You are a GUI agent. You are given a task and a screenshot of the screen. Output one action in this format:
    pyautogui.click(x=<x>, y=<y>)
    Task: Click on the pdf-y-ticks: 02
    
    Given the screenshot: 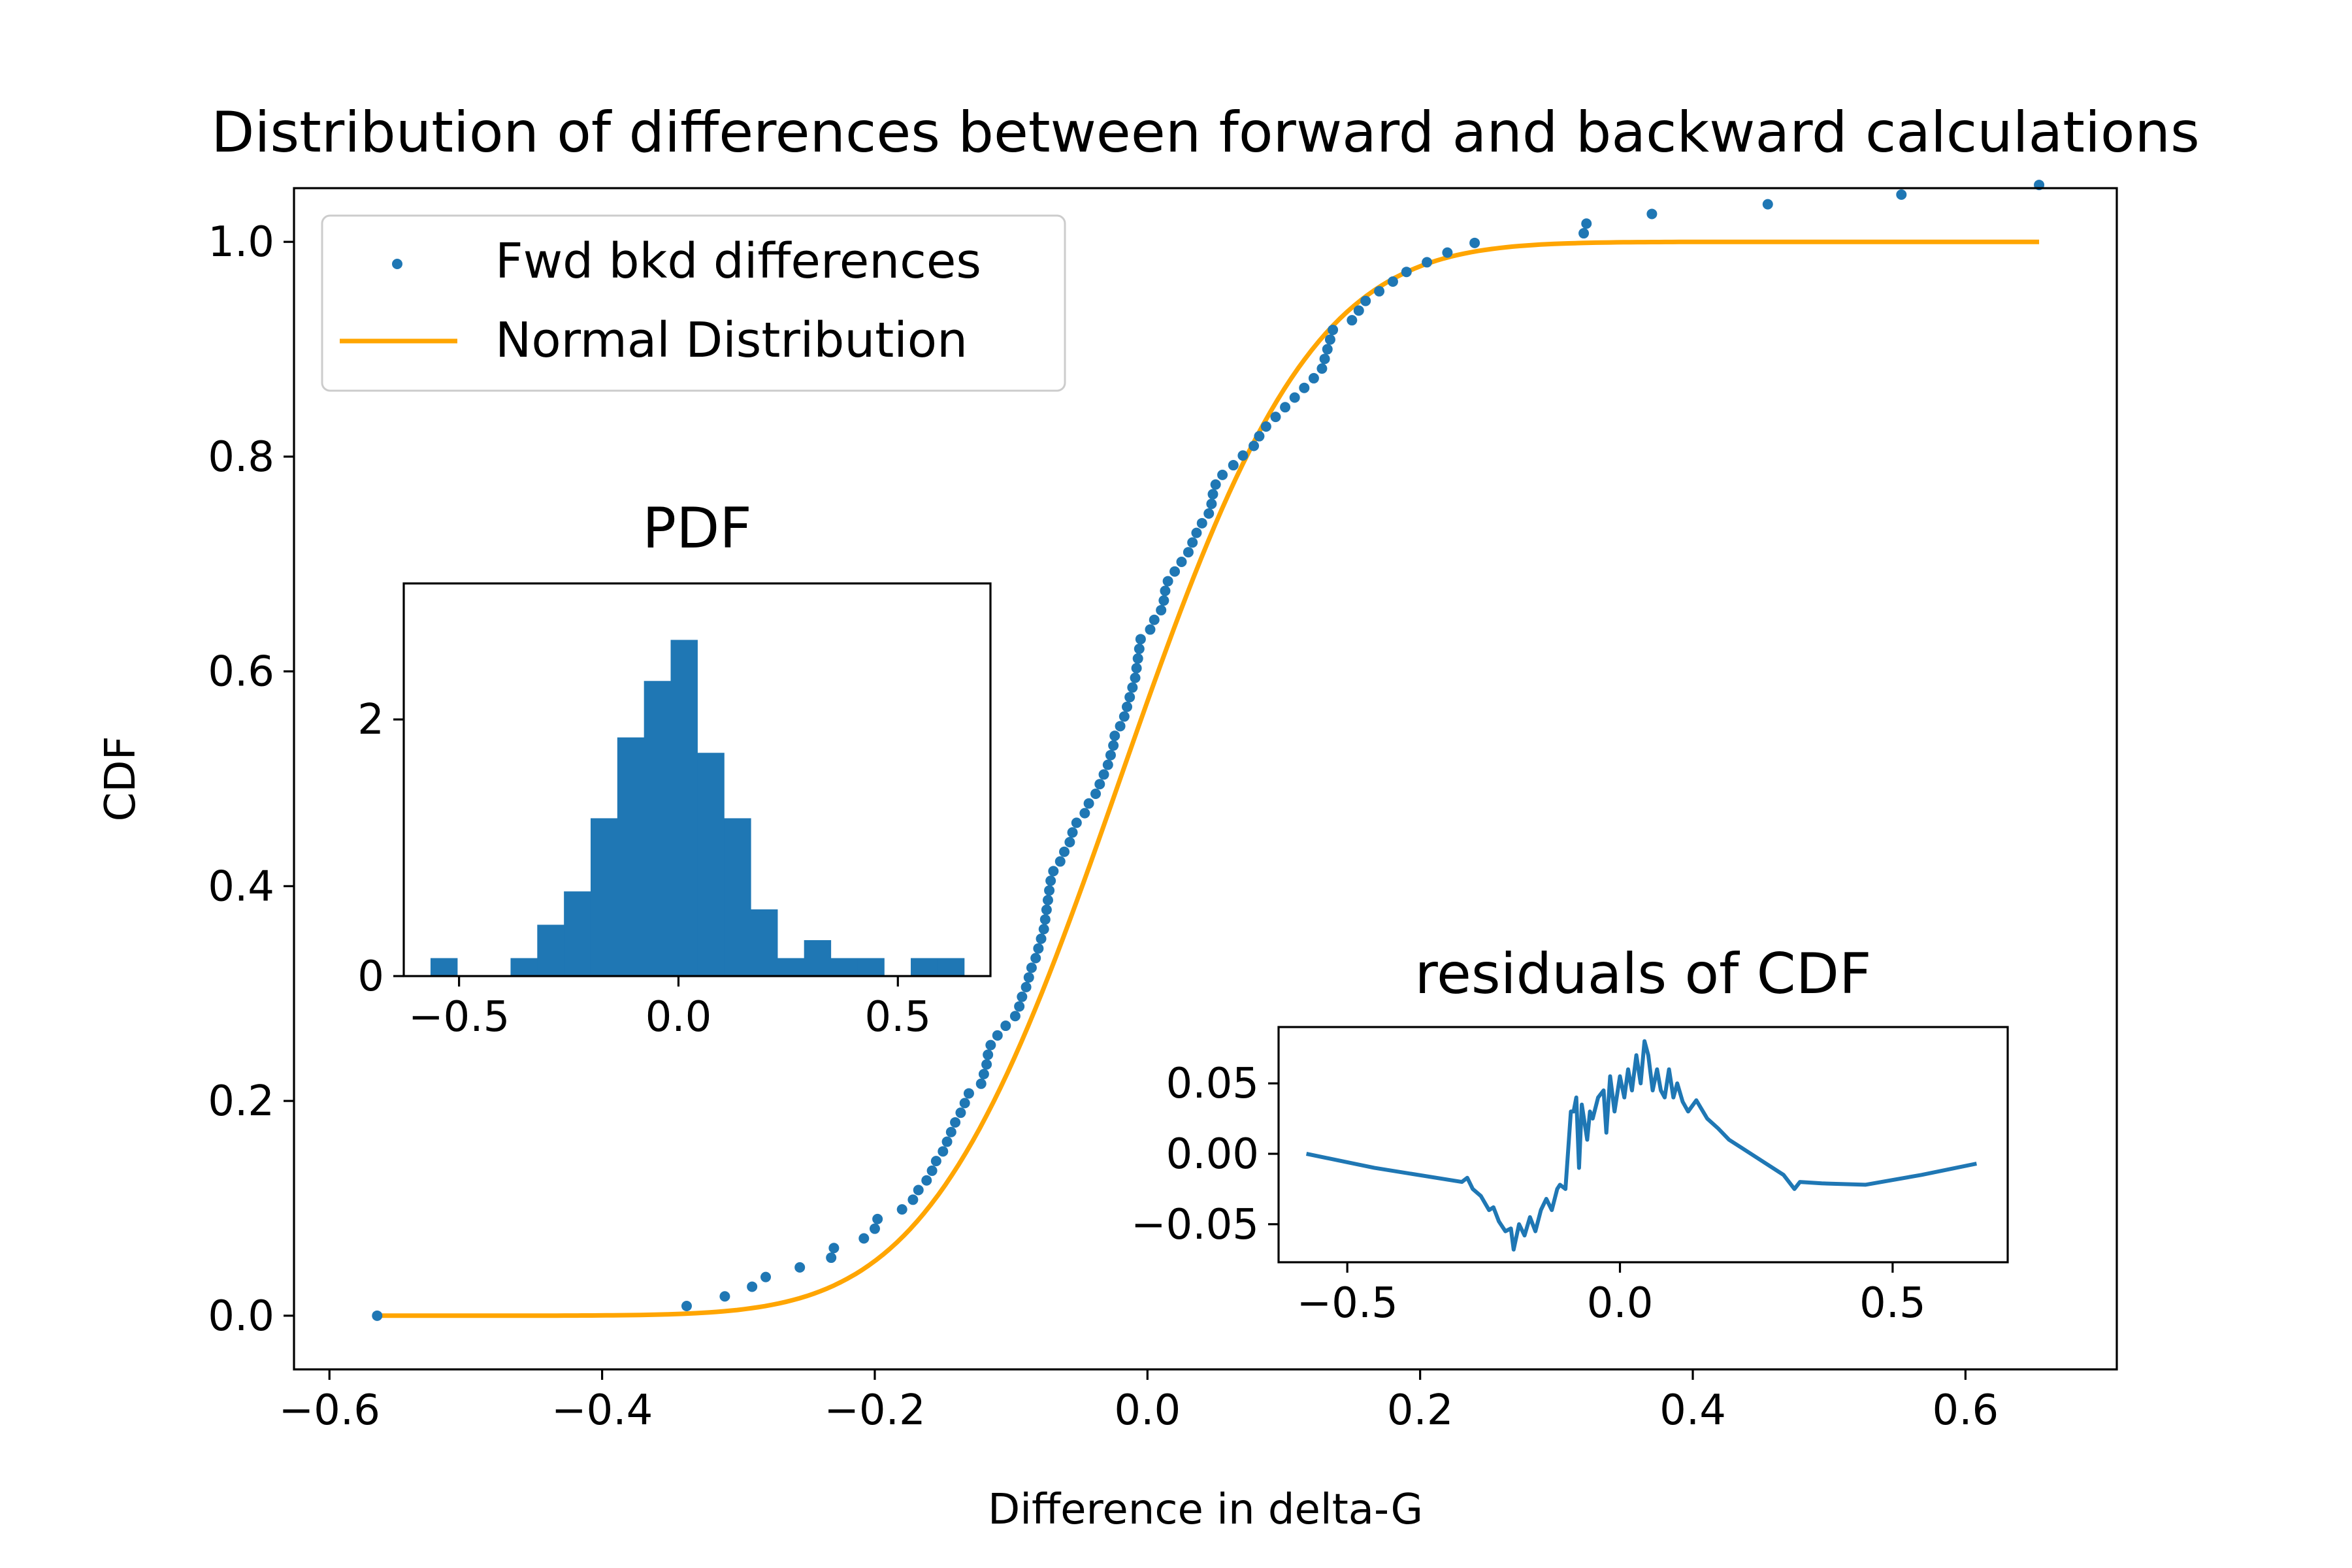 What is the action you would take?
    pyautogui.click(x=380, y=848)
    